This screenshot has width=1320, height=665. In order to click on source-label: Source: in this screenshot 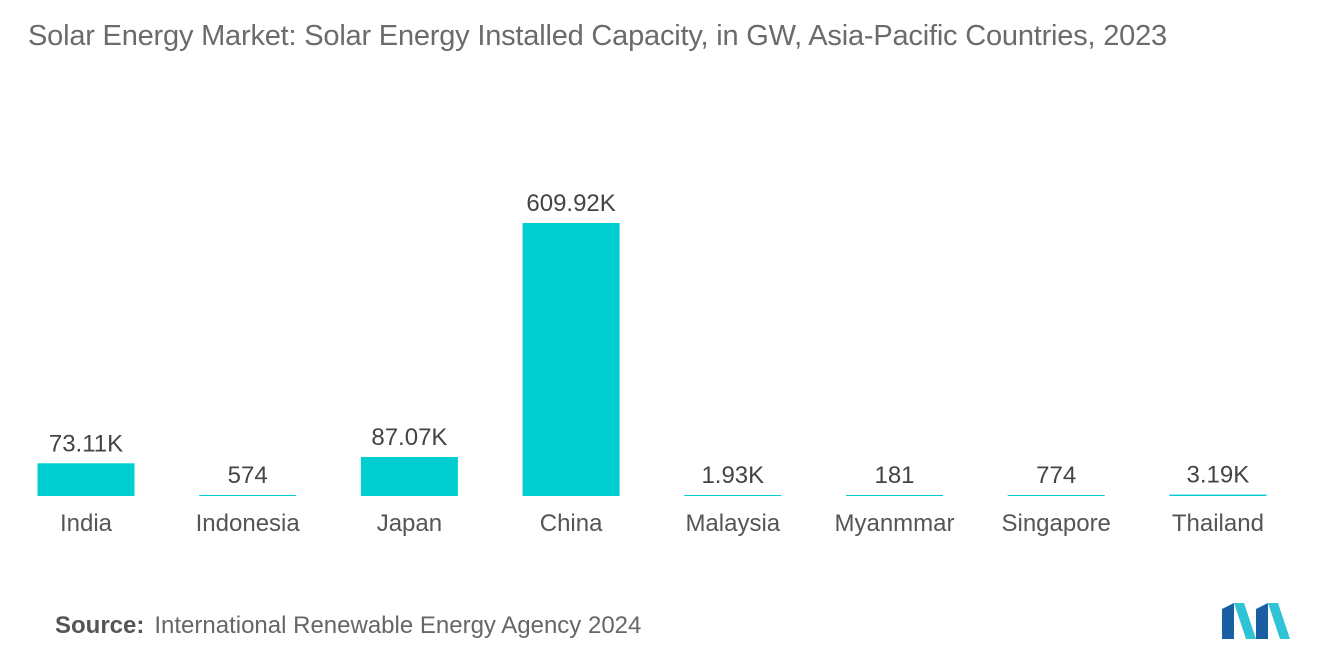, I will do `click(100, 625)`.